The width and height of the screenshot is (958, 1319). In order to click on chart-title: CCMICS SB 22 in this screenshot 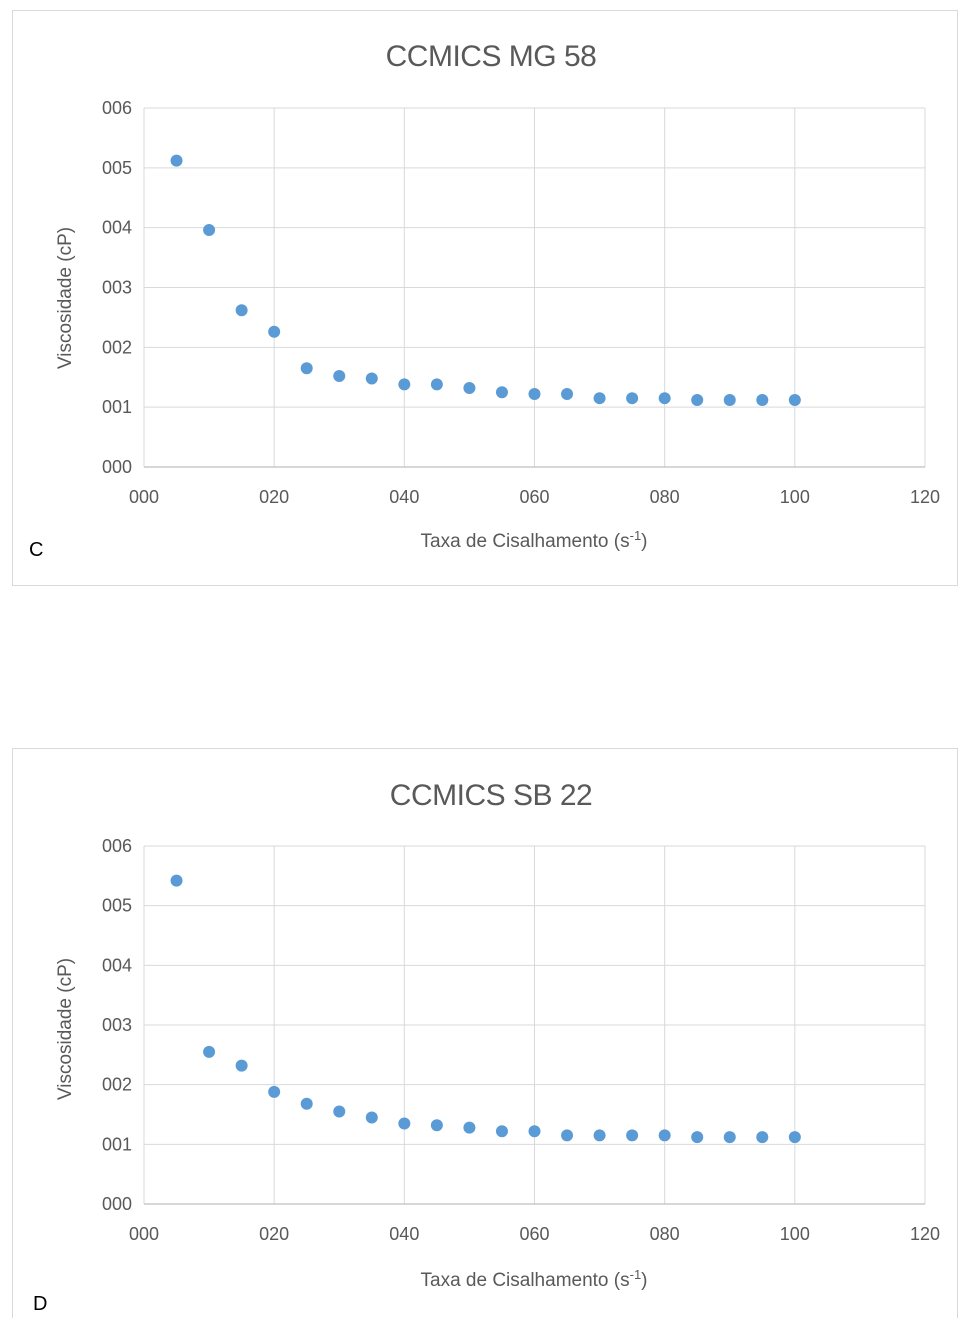, I will do `click(491, 795)`.